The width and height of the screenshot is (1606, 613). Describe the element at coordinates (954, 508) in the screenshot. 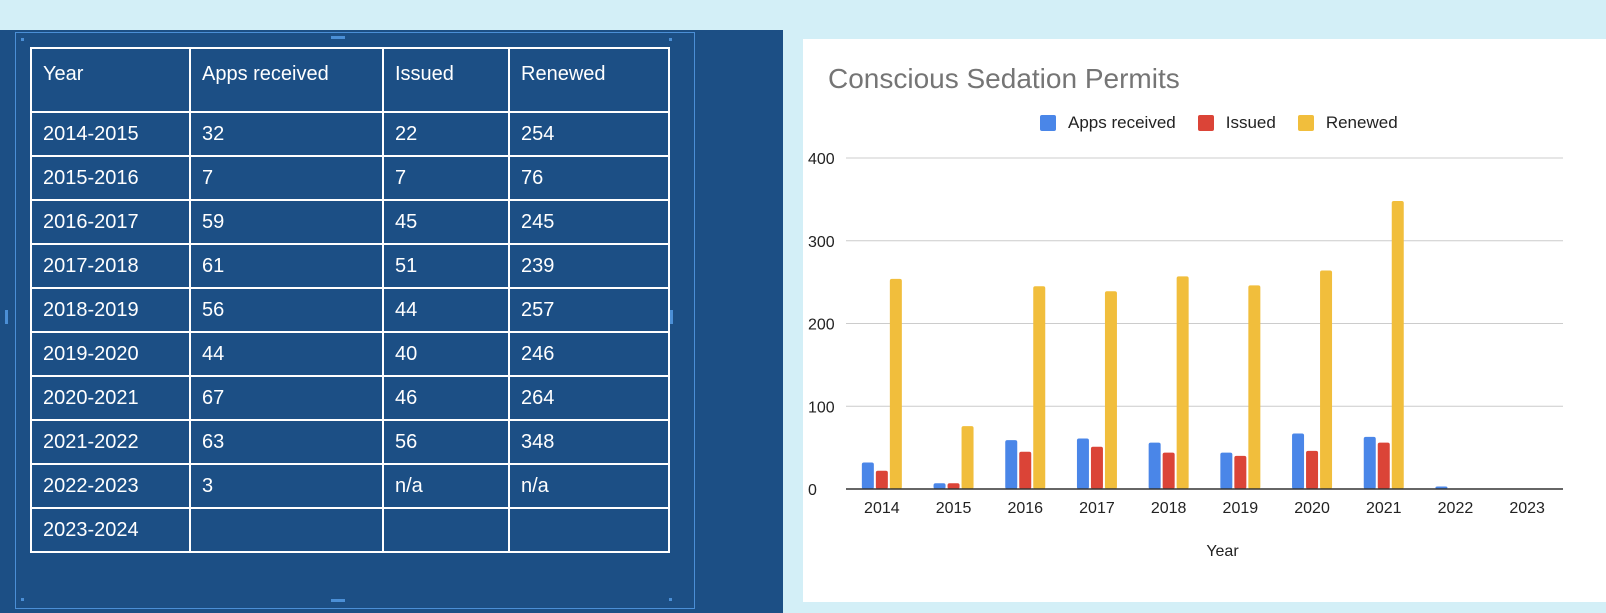

I see `x-tick-label: 2015` at that location.